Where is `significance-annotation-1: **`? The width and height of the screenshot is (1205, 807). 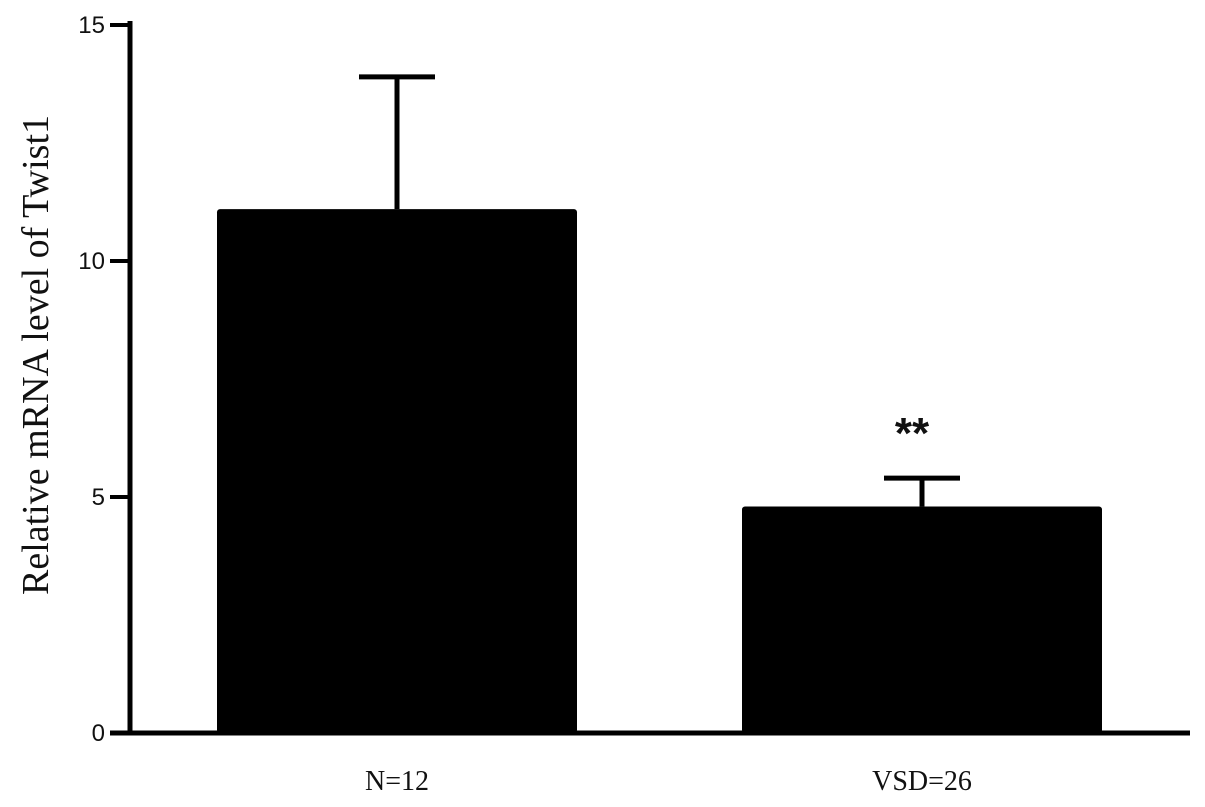 significance-annotation-1: ** is located at coordinates (912, 433).